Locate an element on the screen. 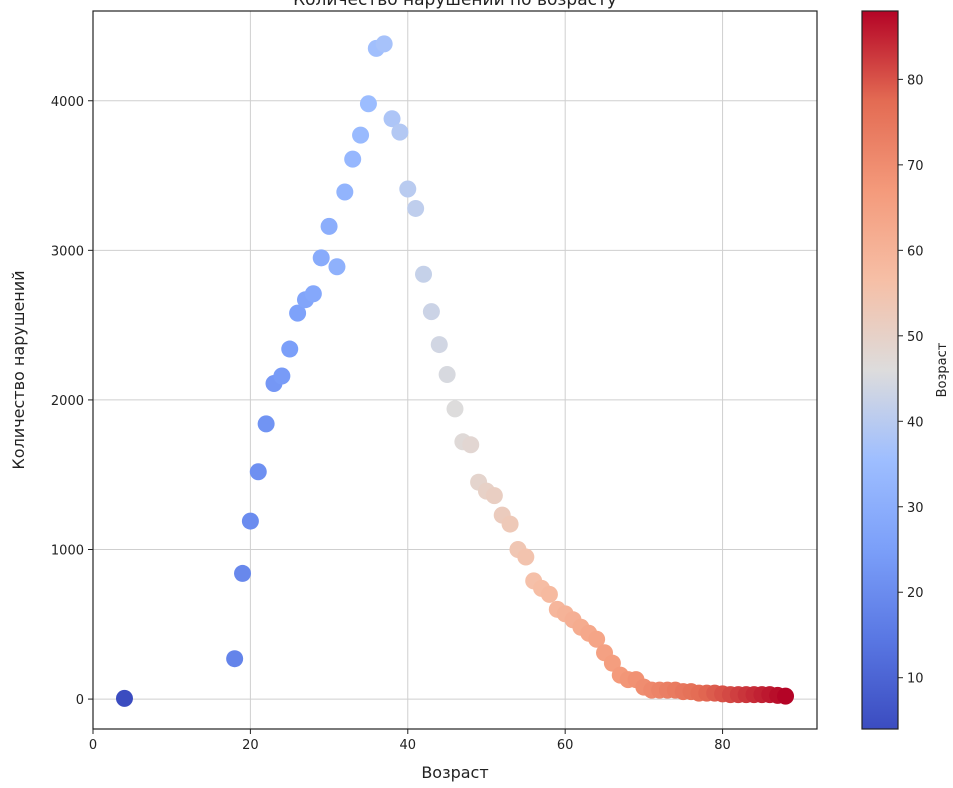  colorbar-tick-label: 40 is located at coordinates (915, 422).